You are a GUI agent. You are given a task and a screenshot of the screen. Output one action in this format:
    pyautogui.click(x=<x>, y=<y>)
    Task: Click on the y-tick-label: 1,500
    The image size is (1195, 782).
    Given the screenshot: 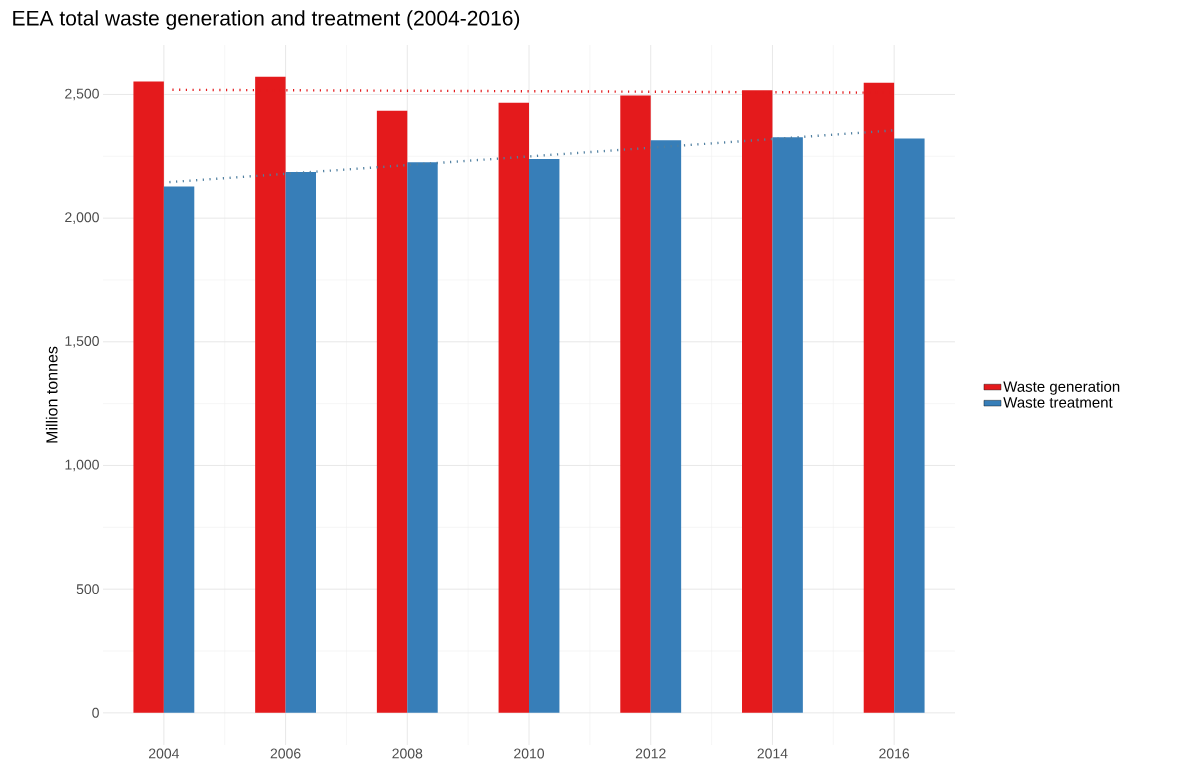 What is the action you would take?
    pyautogui.click(x=82, y=342)
    